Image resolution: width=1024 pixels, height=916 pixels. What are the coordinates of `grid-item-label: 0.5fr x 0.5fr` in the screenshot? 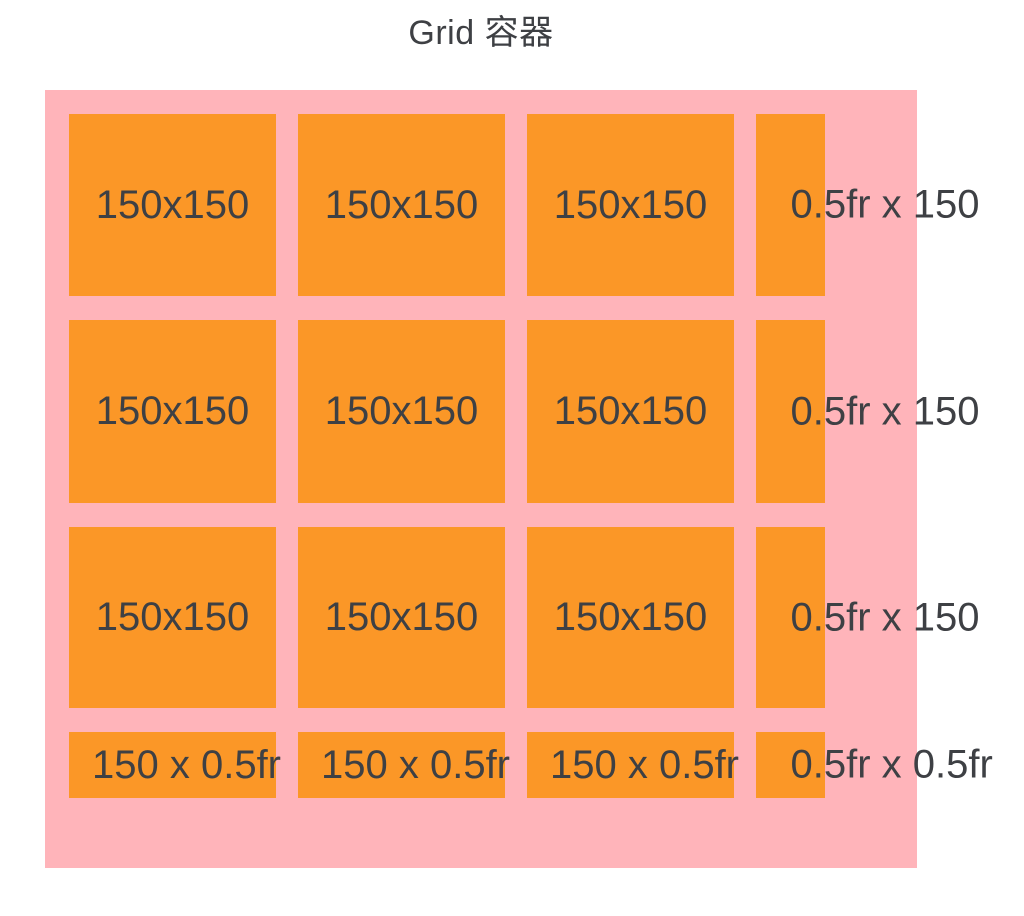 It's located at (891, 764).